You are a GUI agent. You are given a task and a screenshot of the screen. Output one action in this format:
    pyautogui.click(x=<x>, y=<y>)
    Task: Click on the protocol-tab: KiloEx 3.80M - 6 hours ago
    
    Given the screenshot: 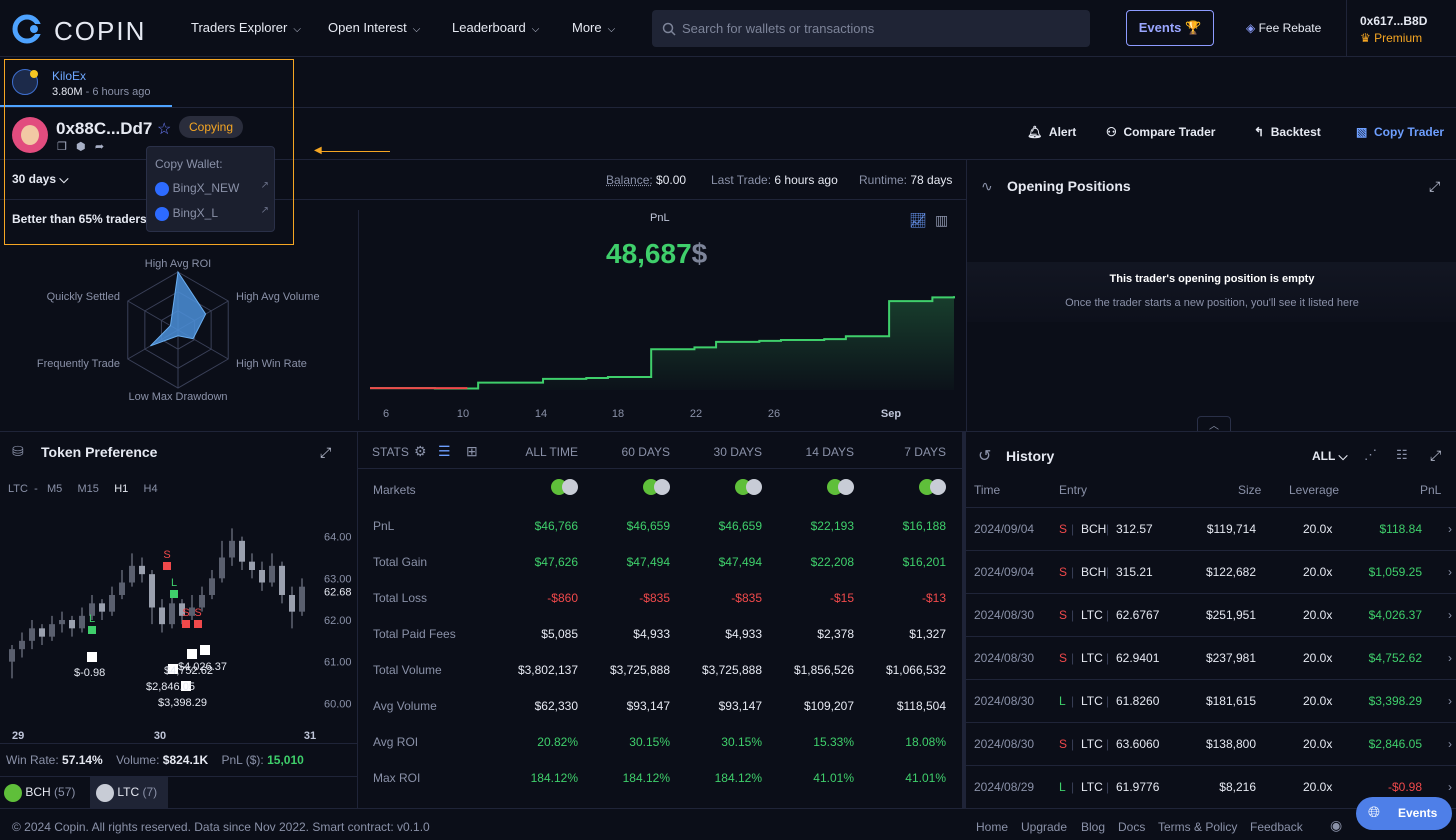 What is the action you would take?
    pyautogui.click(x=86, y=82)
    